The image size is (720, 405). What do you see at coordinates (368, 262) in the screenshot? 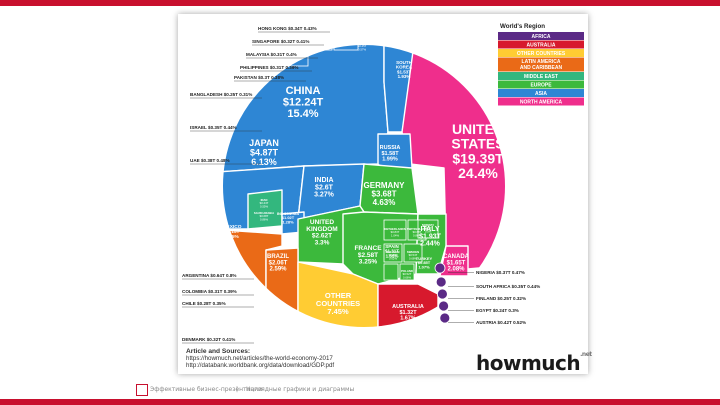
I see `share-france: 3.25%` at bounding box center [368, 262].